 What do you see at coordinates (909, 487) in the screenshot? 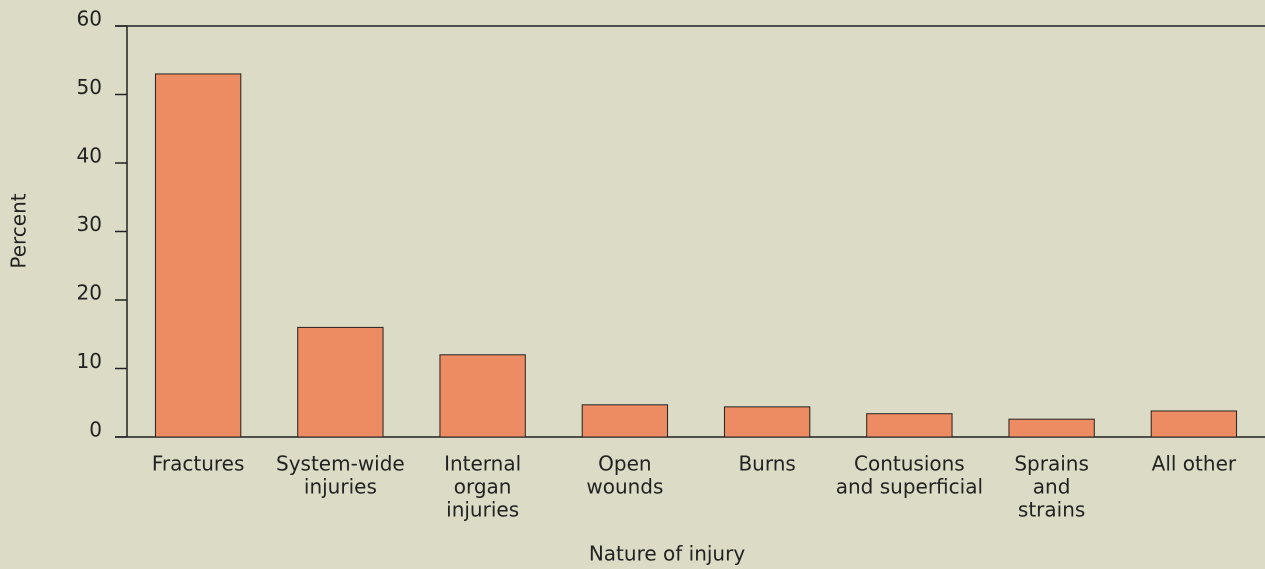
I see `x-tick-label: and superficial` at bounding box center [909, 487].